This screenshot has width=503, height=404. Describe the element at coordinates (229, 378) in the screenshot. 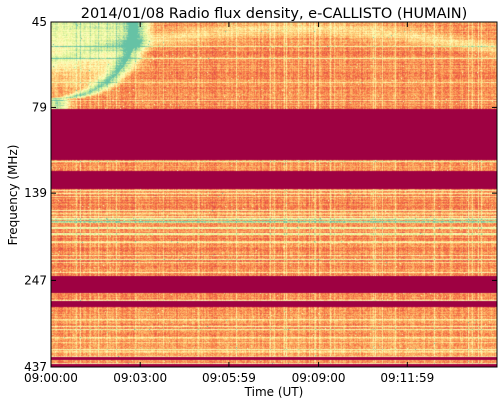

I see `x-tick-label: 09:05:59` at that location.